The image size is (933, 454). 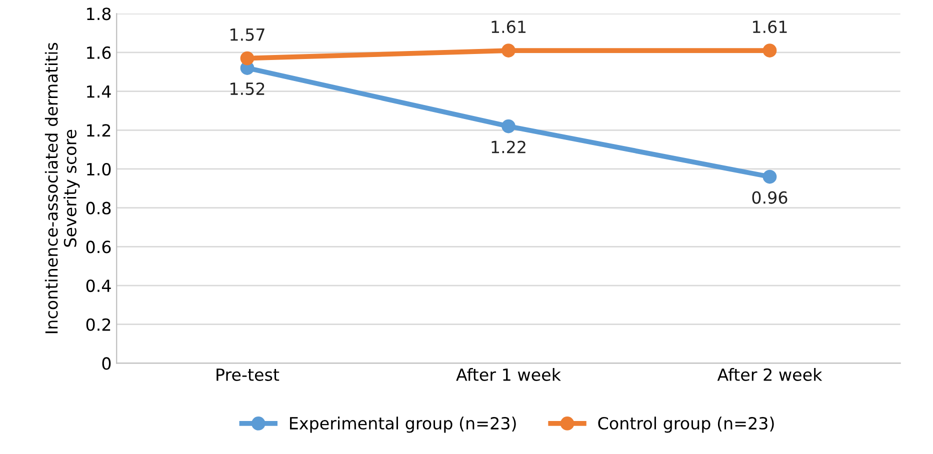 What do you see at coordinates (98, 285) in the screenshot?
I see `y-tick-label: 0.4` at bounding box center [98, 285].